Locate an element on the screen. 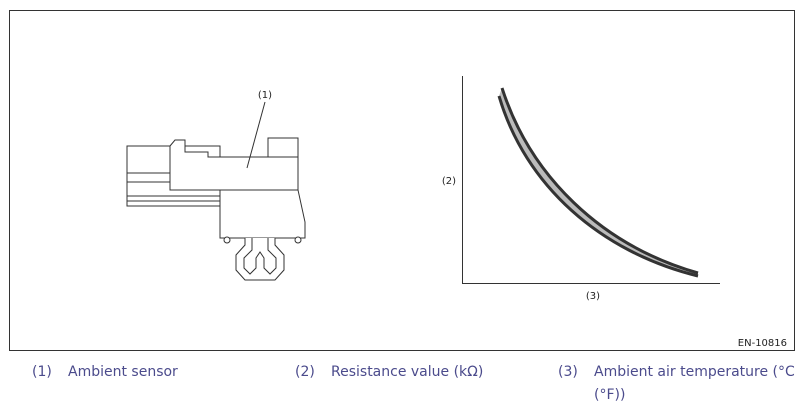 Image resolution: width=803 pixels, height=411 pixels. legend-text: Ambient air temperature (°C (°F)) is located at coordinates (694, 383).